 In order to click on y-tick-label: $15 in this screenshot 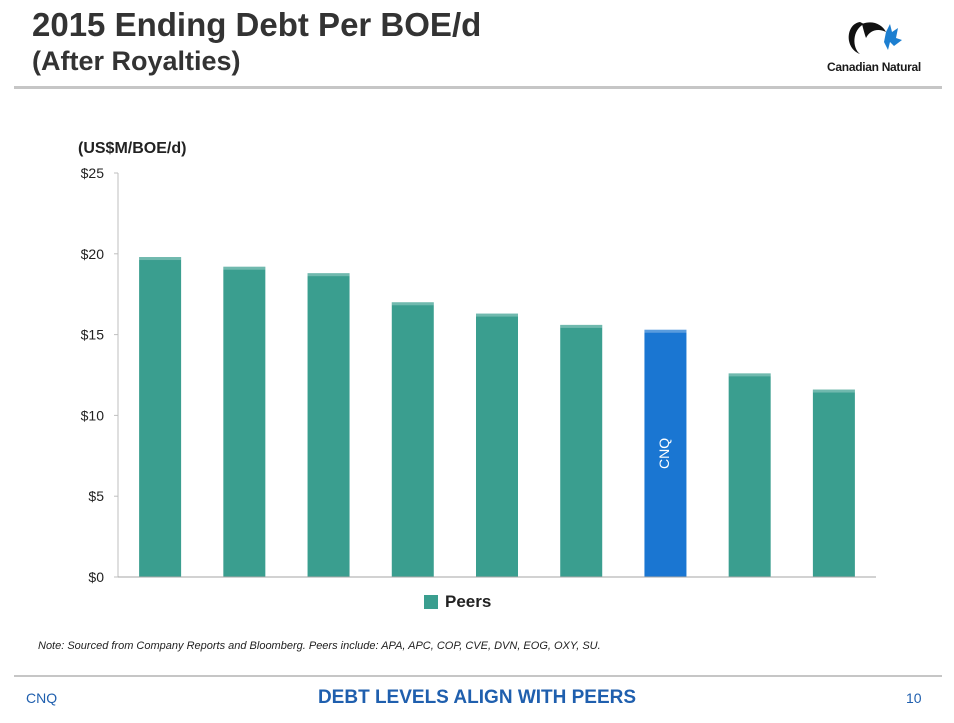, I will do `click(93, 335)`.